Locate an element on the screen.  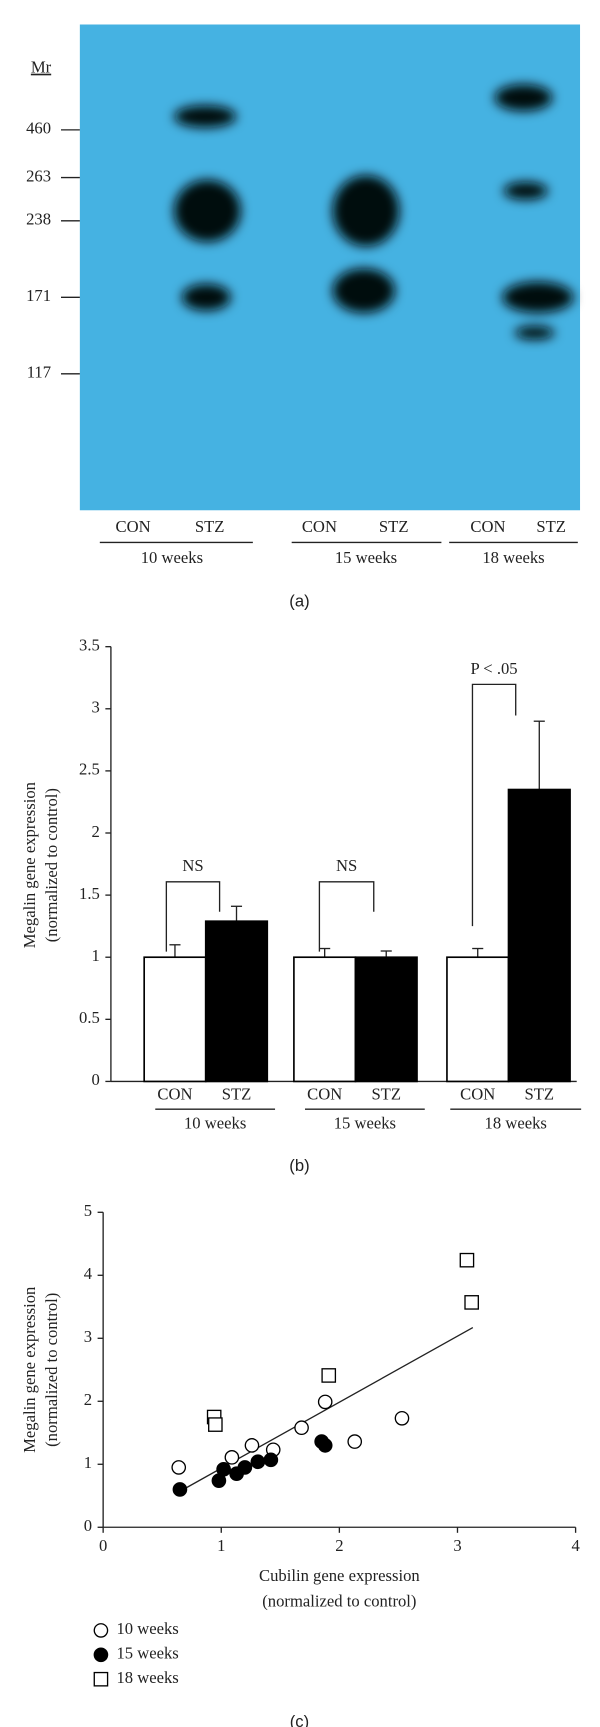
x-axis-label: Cubilin gene expression is located at coordinates (339, 1575).